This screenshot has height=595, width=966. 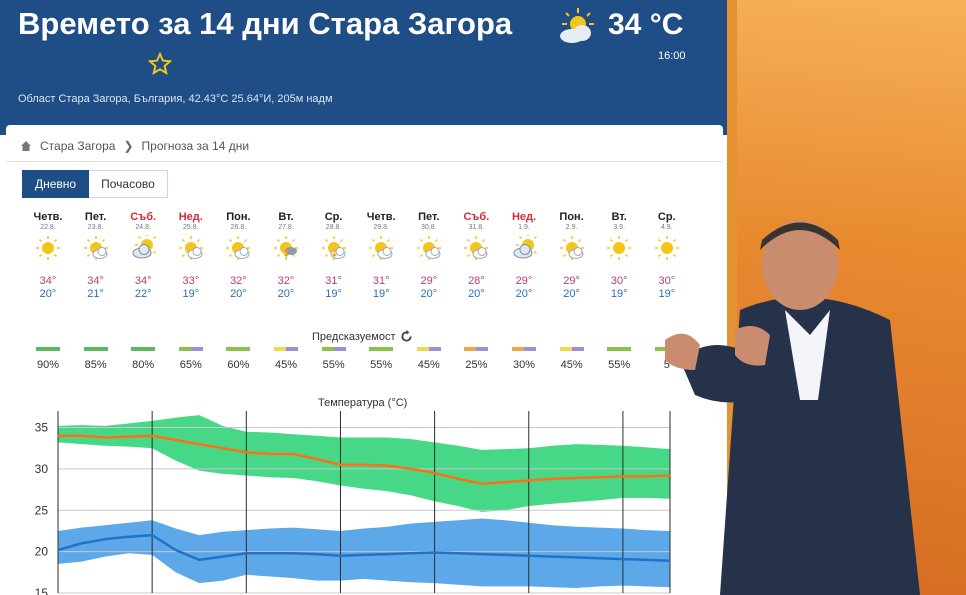 I want to click on home-icon, so click(x=26, y=146).